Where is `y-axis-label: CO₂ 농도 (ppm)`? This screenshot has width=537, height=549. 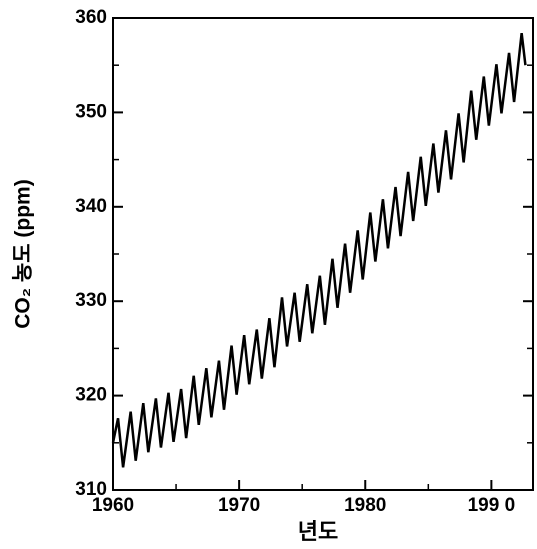 y-axis-label: CO₂ 농도 (ppm) is located at coordinates (23, 253).